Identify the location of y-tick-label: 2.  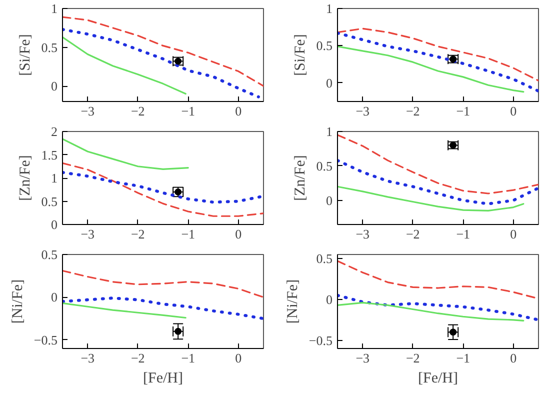
(54, 131).